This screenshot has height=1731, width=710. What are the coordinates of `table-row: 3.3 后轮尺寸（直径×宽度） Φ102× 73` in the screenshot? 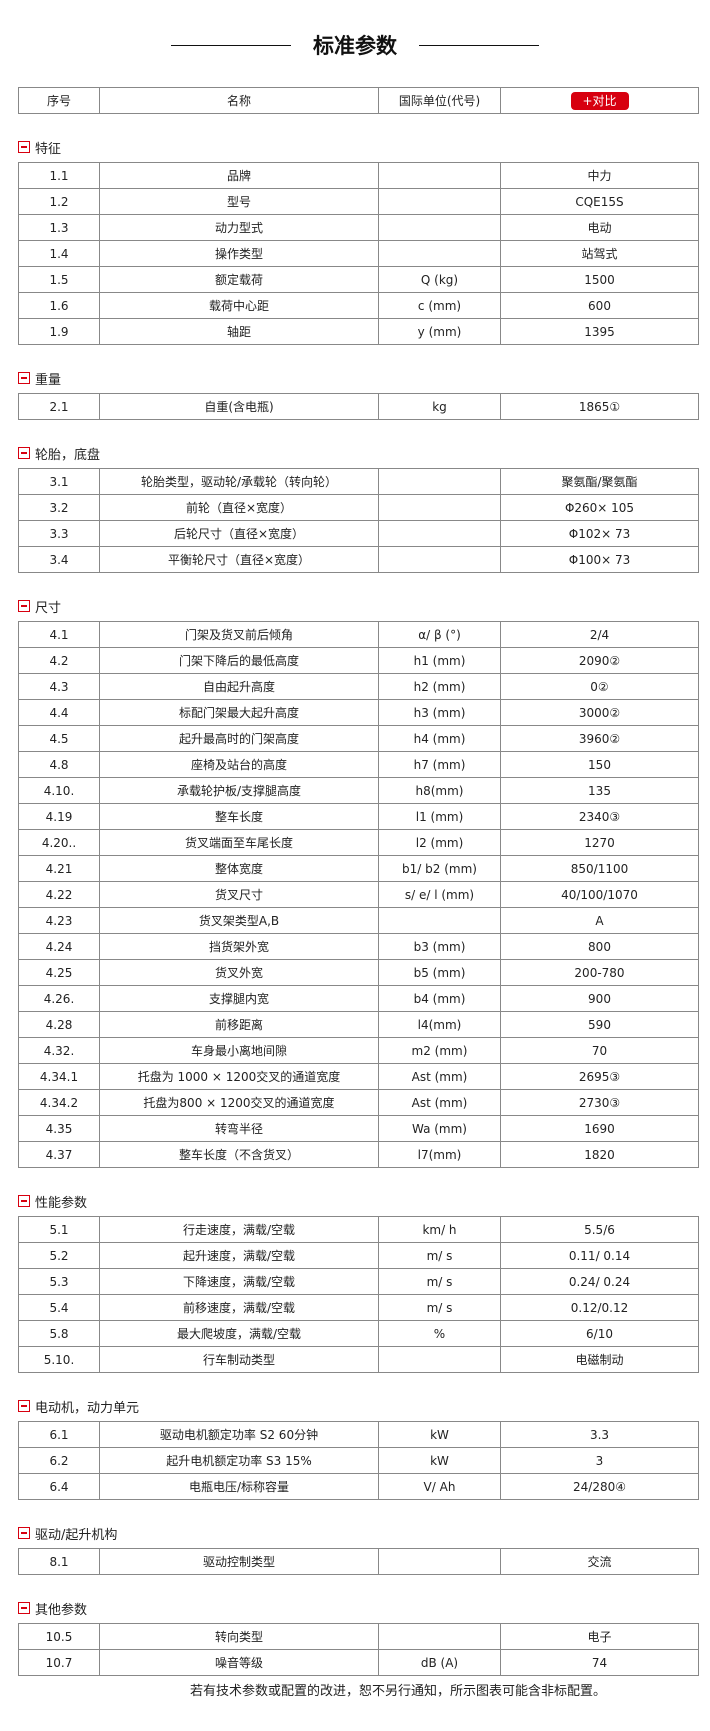 It's located at (358, 533).